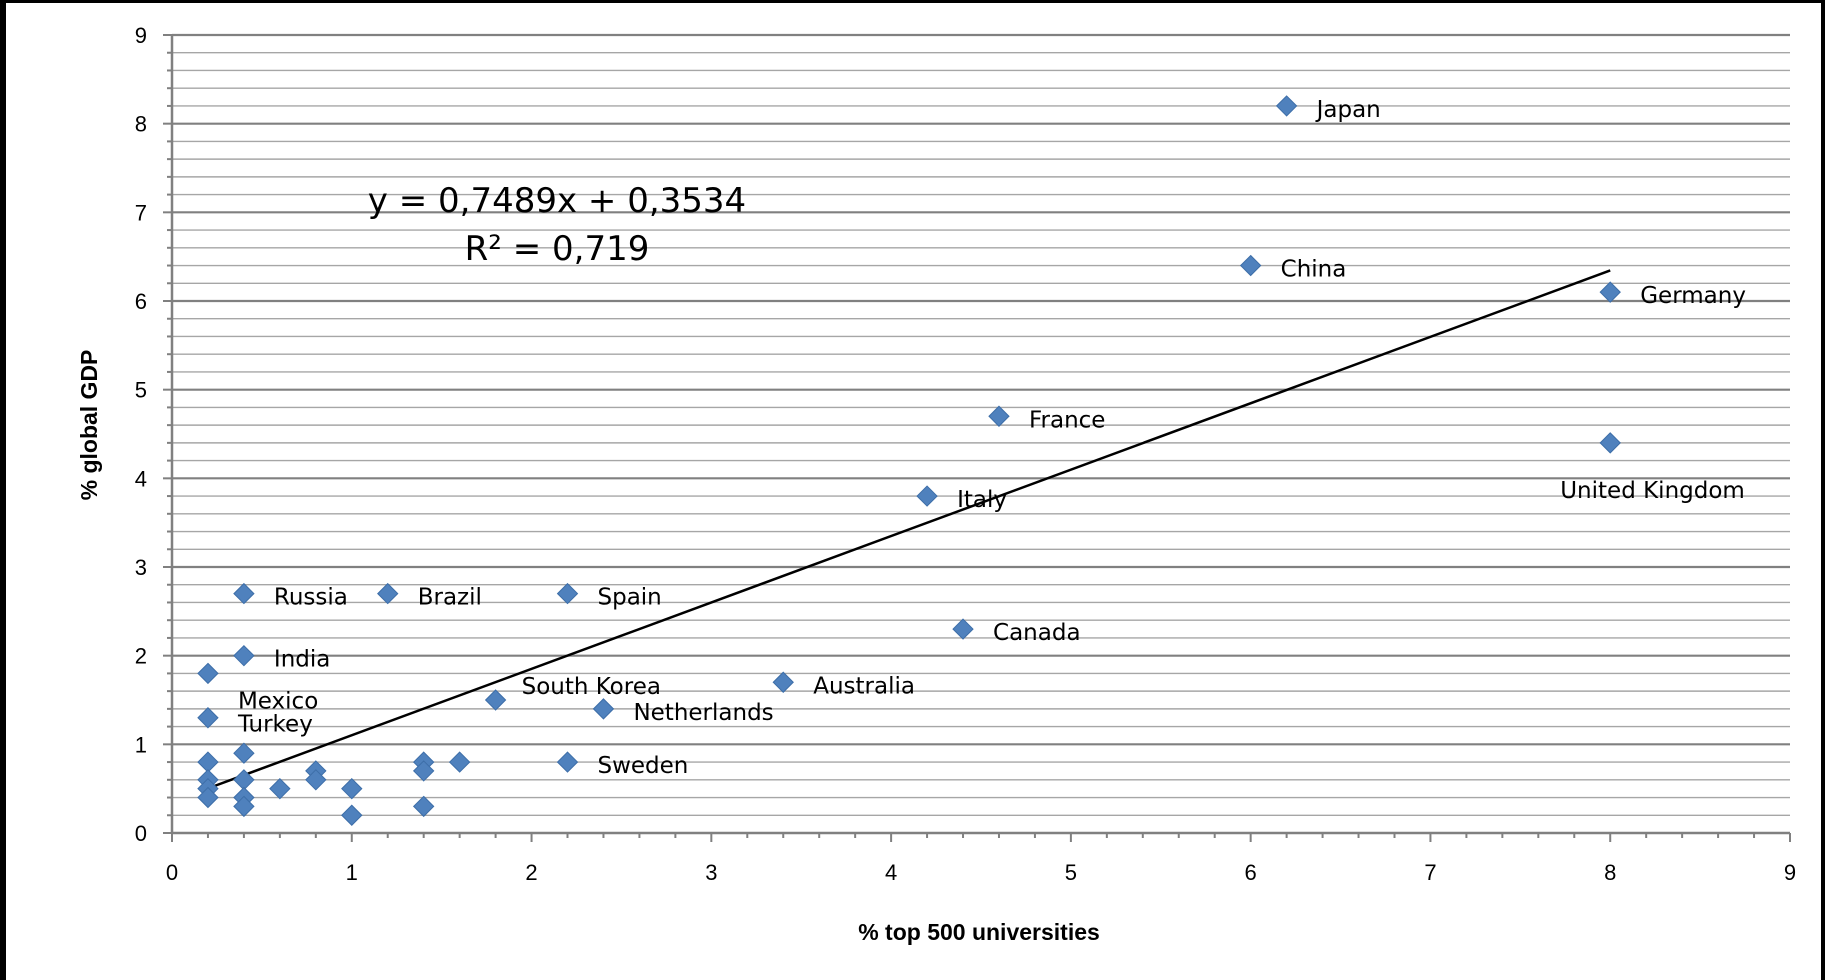 The height and width of the screenshot is (980, 1825). What do you see at coordinates (531, 872) in the screenshot?
I see `x-tick-label: 2` at bounding box center [531, 872].